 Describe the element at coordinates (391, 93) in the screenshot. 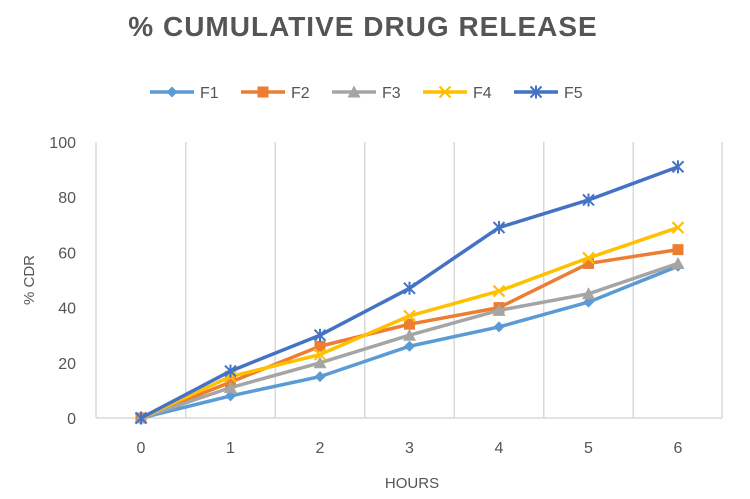

I see `legend-label-F3: F3` at that location.